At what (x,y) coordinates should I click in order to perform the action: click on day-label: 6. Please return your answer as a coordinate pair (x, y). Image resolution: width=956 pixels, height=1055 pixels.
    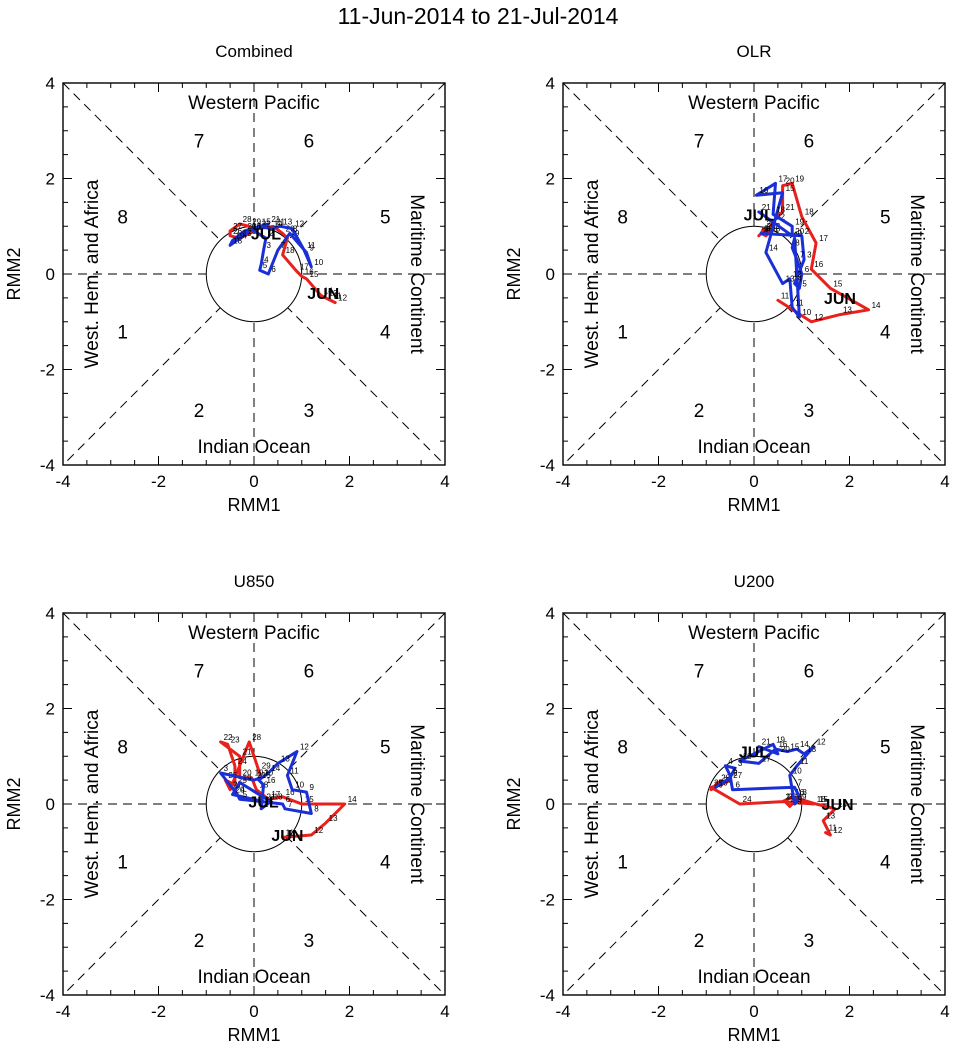
    Looking at the image, I should click on (273, 269).